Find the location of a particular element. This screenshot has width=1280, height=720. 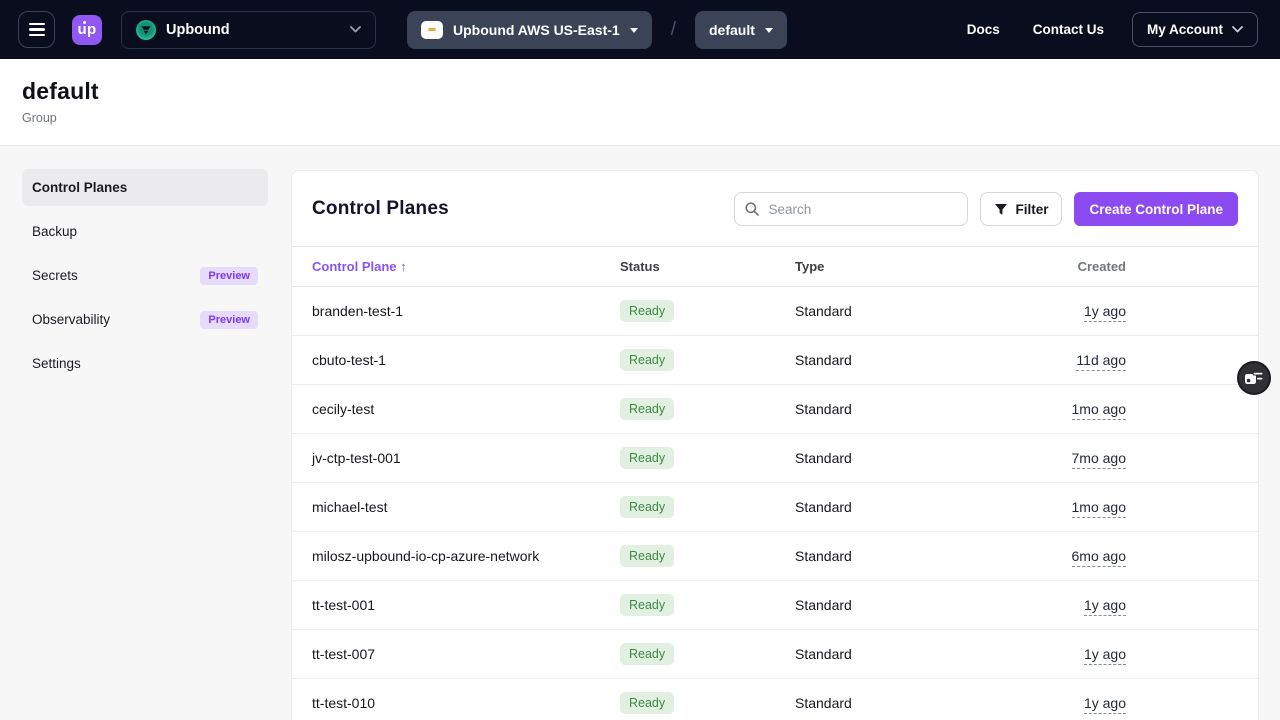

funnel-icon is located at coordinates (1001, 209).